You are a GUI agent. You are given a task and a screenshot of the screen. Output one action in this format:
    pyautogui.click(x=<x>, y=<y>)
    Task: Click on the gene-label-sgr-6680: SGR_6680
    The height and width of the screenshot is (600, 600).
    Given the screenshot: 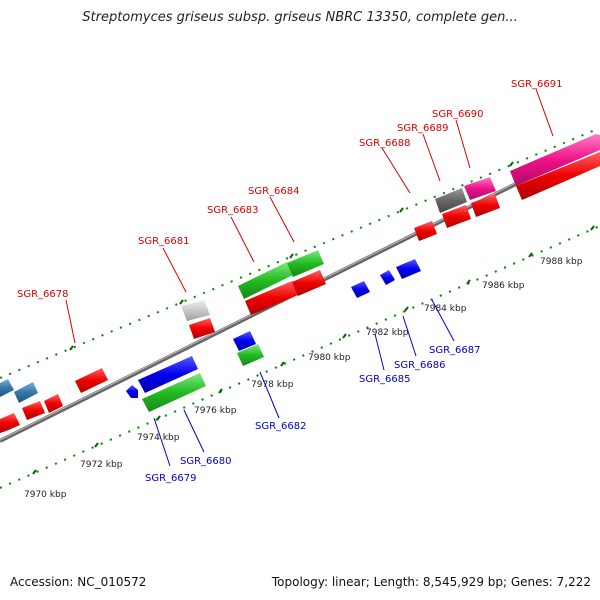 What is the action you would take?
    pyautogui.click(x=206, y=461)
    